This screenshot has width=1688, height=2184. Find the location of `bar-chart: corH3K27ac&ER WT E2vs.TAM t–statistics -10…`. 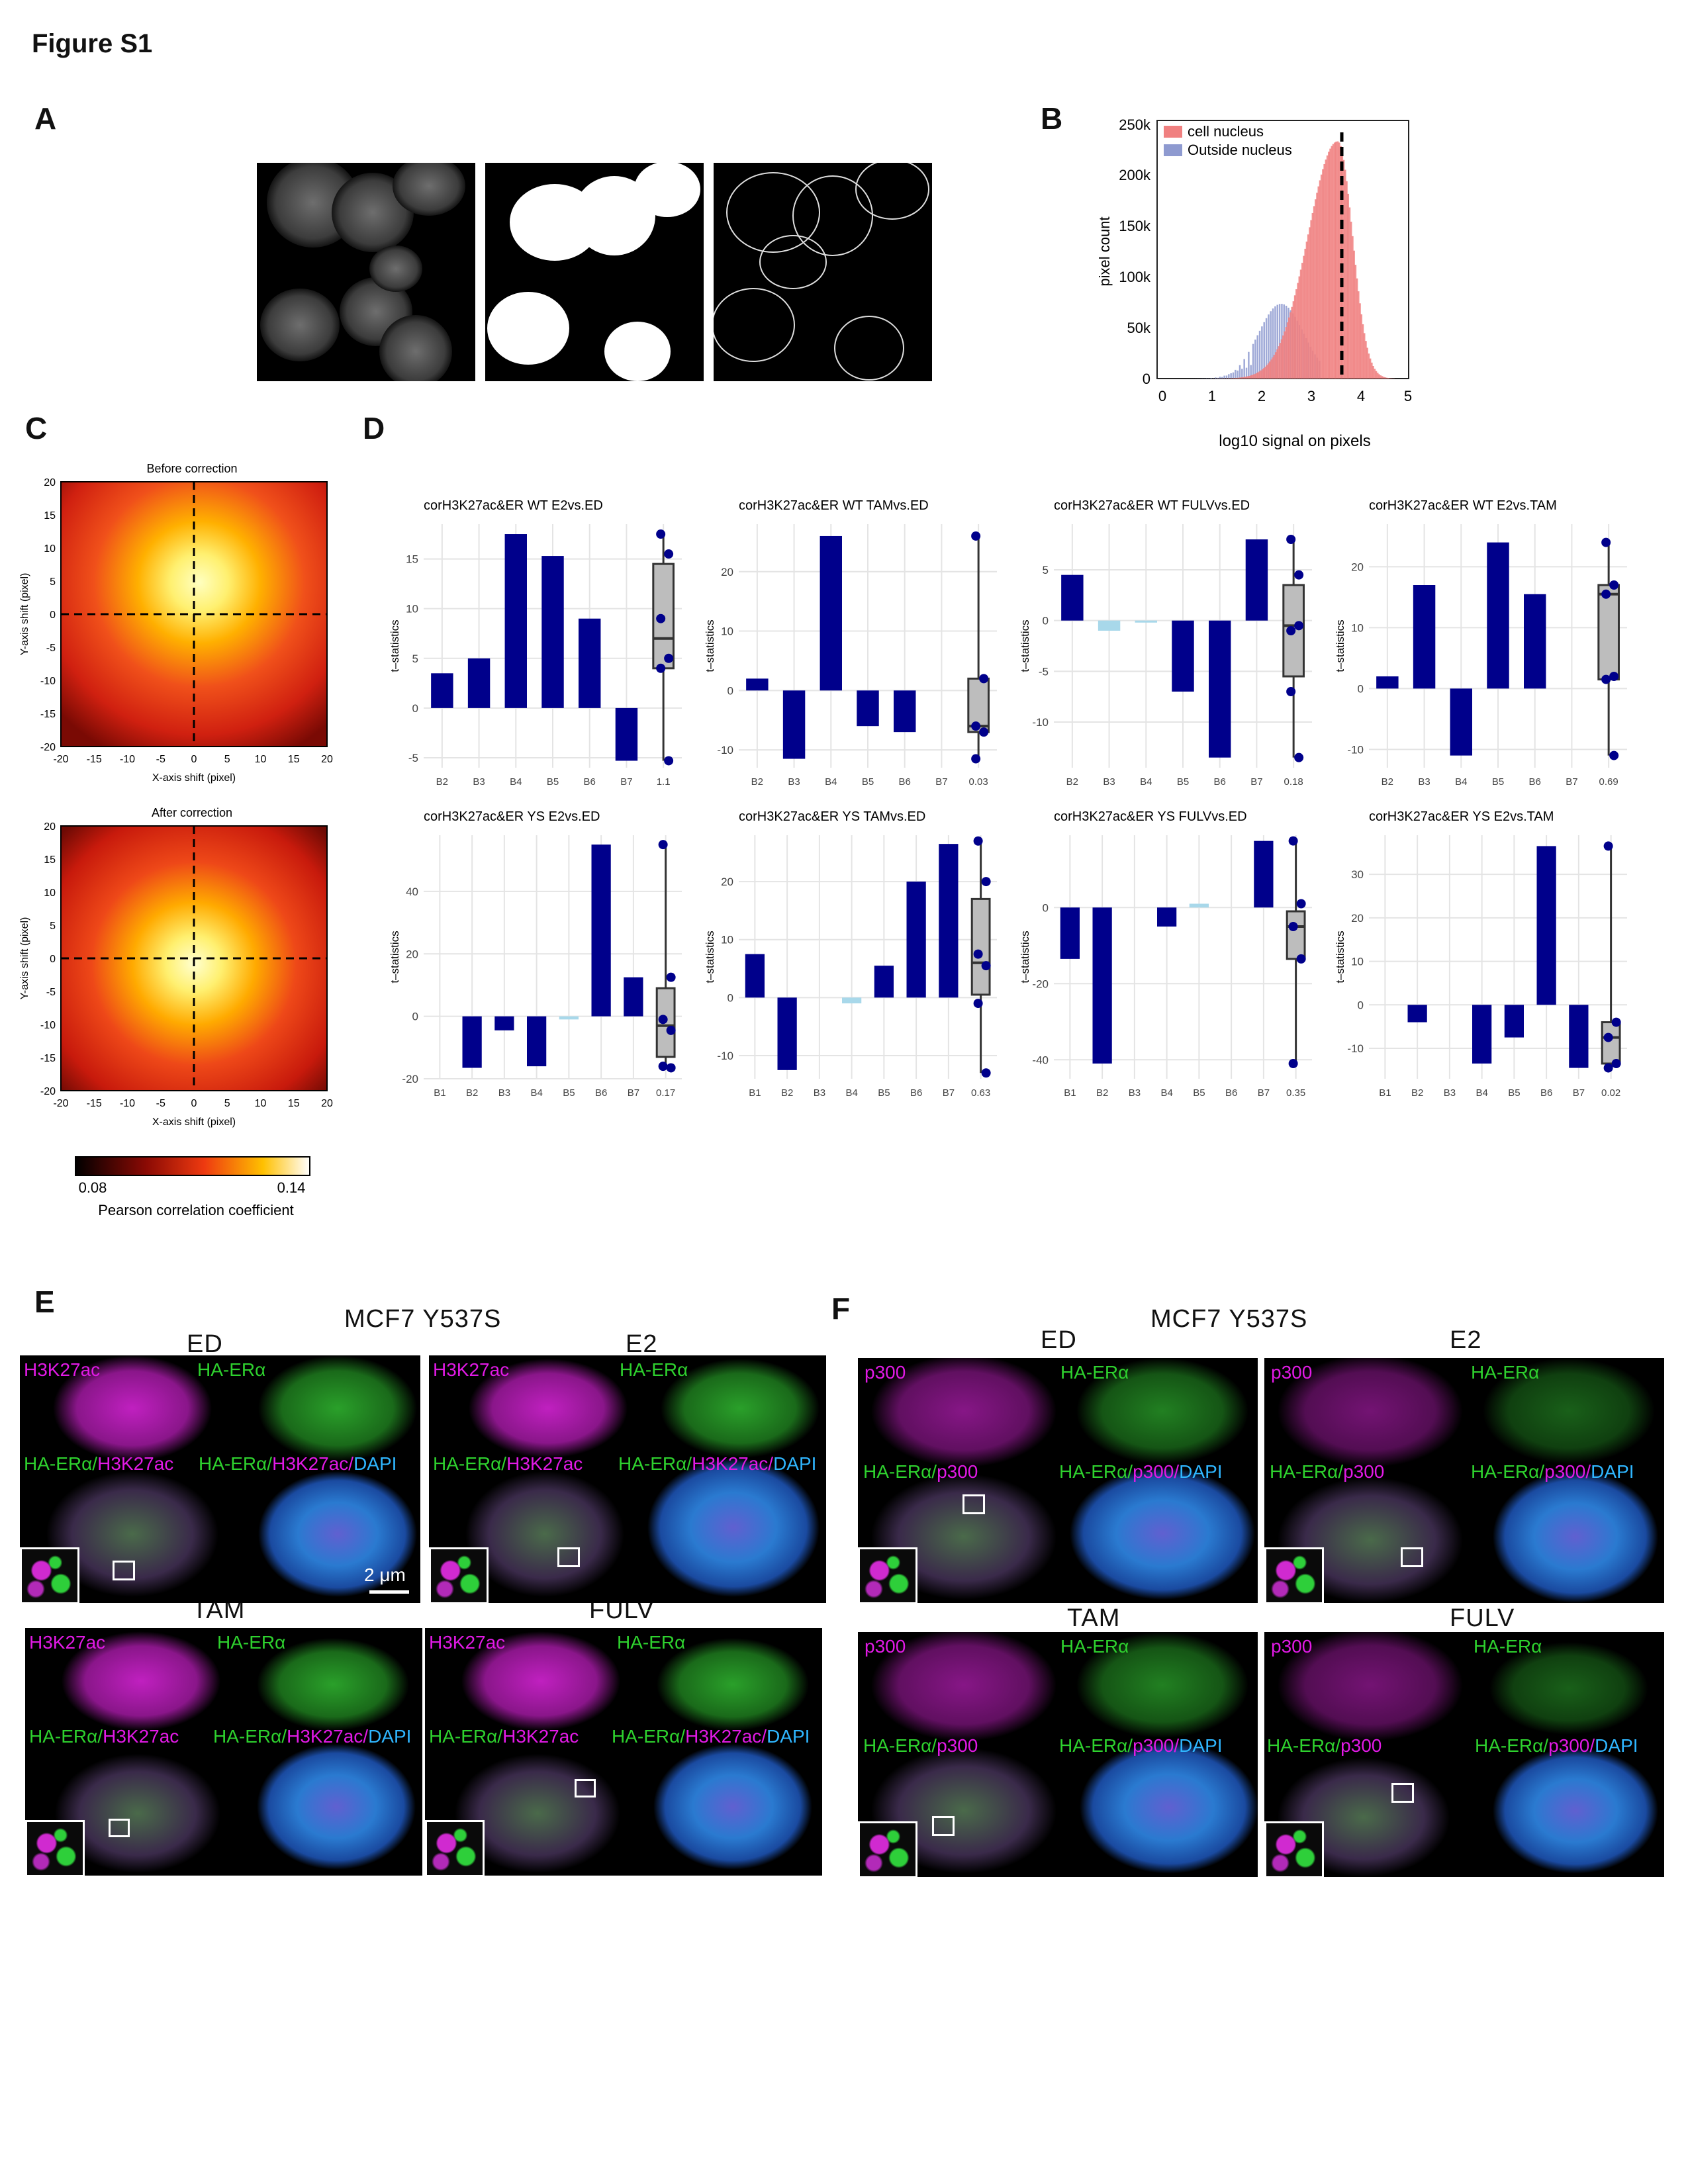

bar-chart: corH3K27ac&ER WT E2vs.TAM t–statistics -10… is located at coordinates (1480, 643).